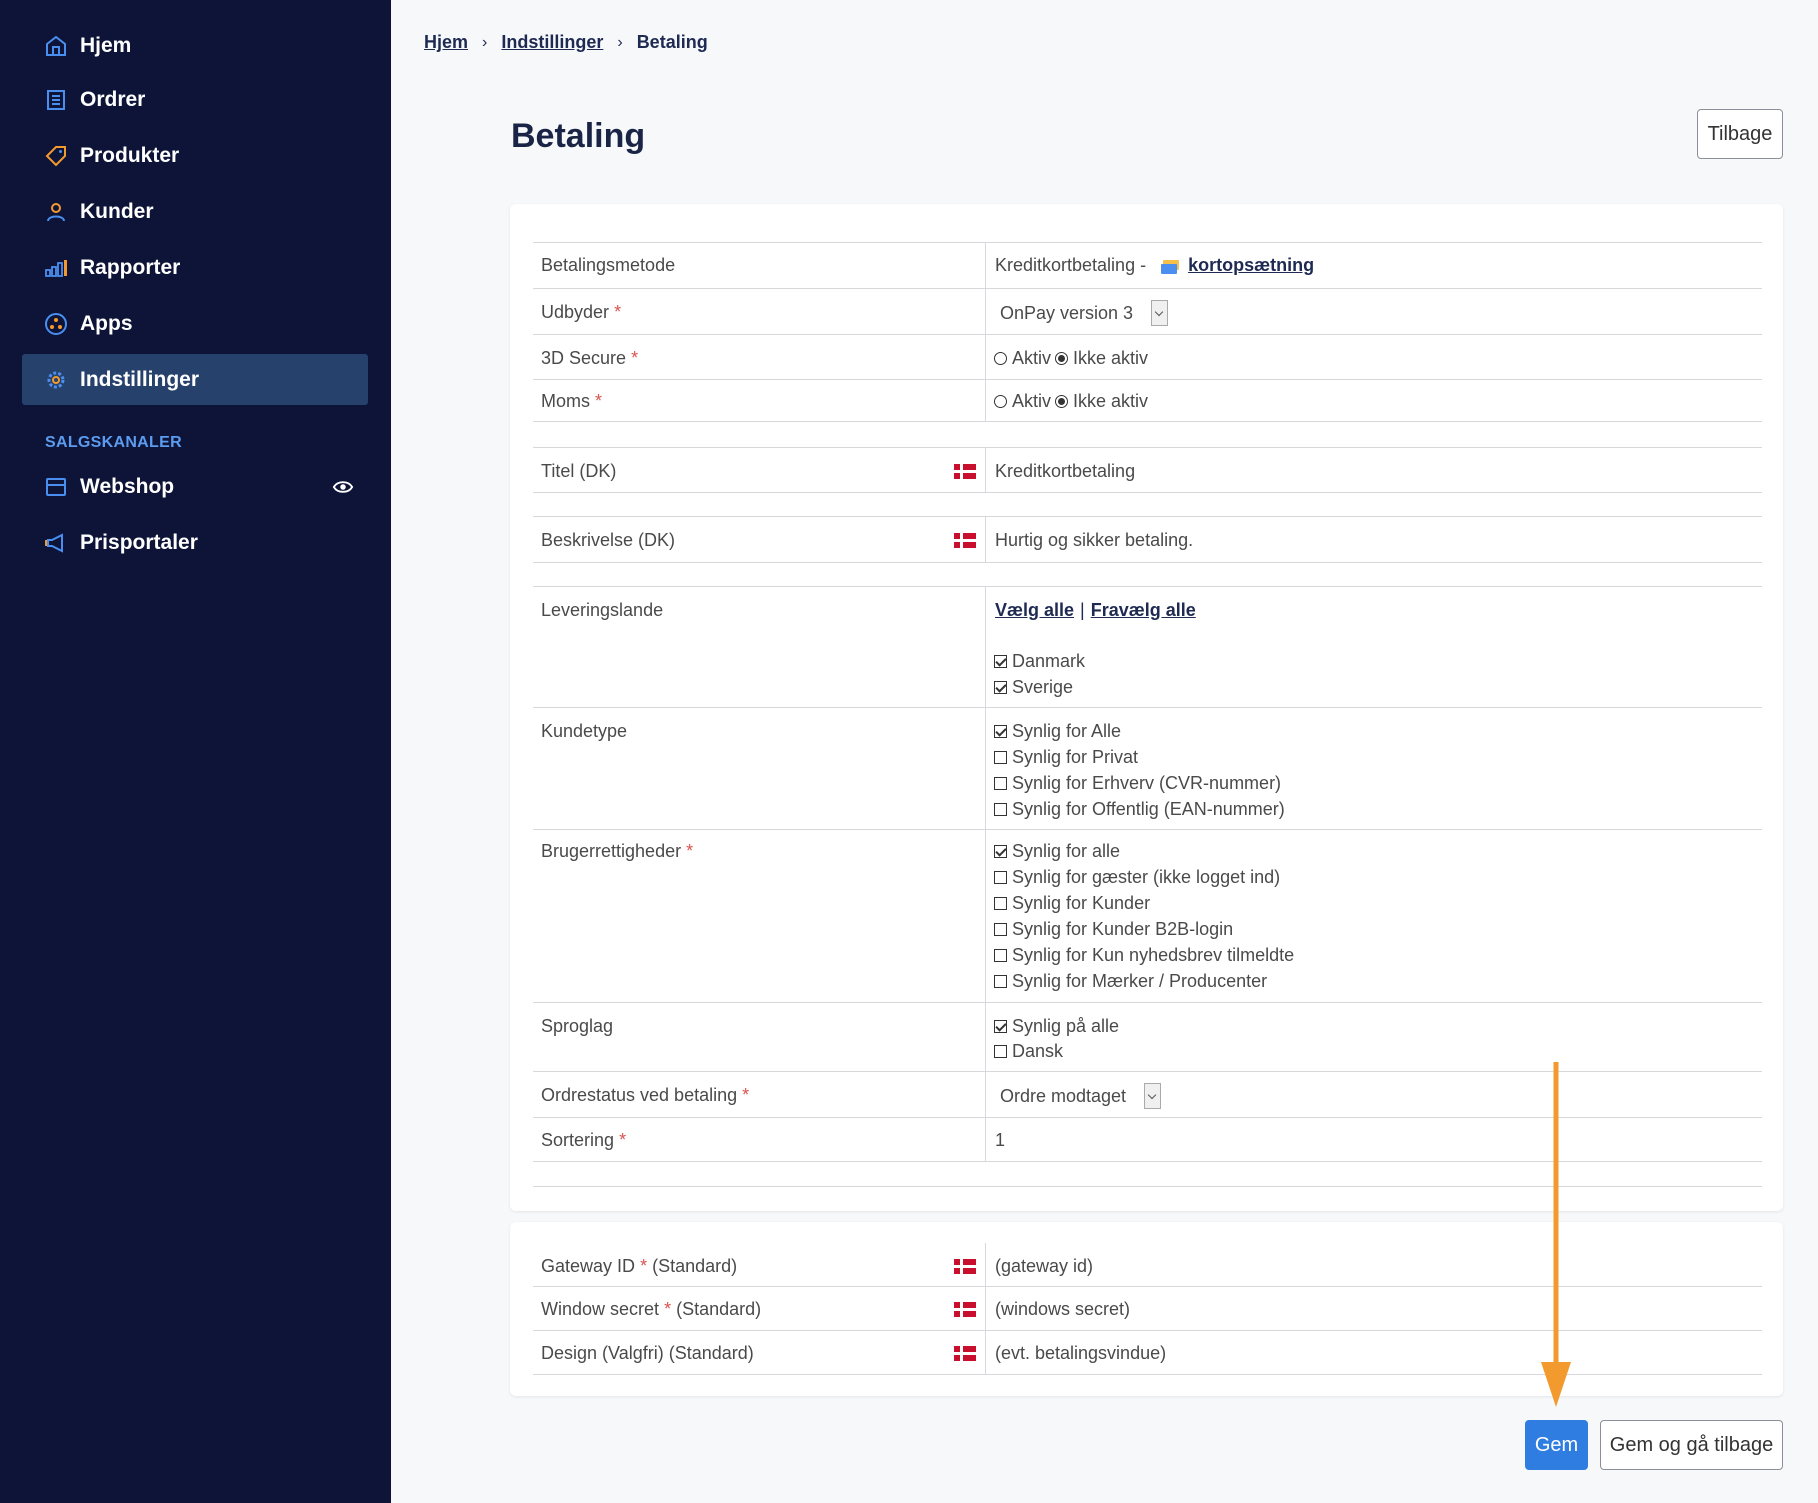  I want to click on provider-select: OnPay version 3, so click(1084, 313).